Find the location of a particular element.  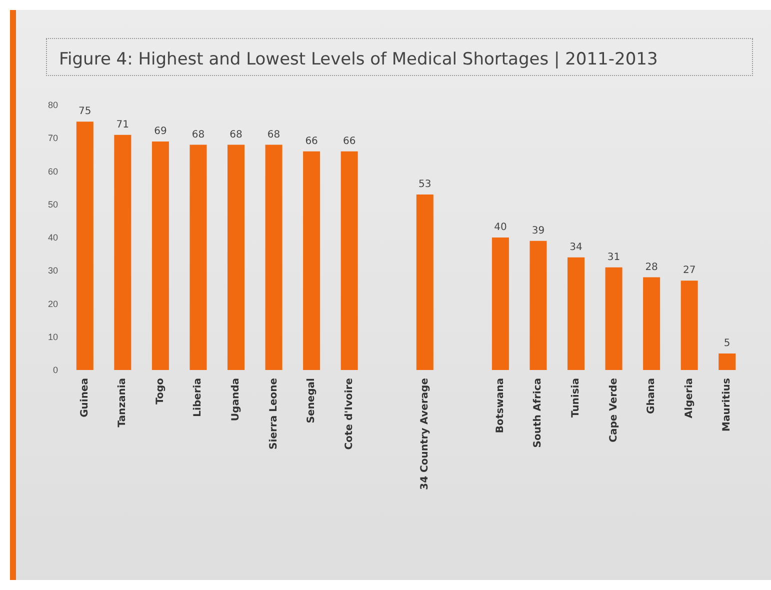

y-tick-label: 80 is located at coordinates (53, 105).